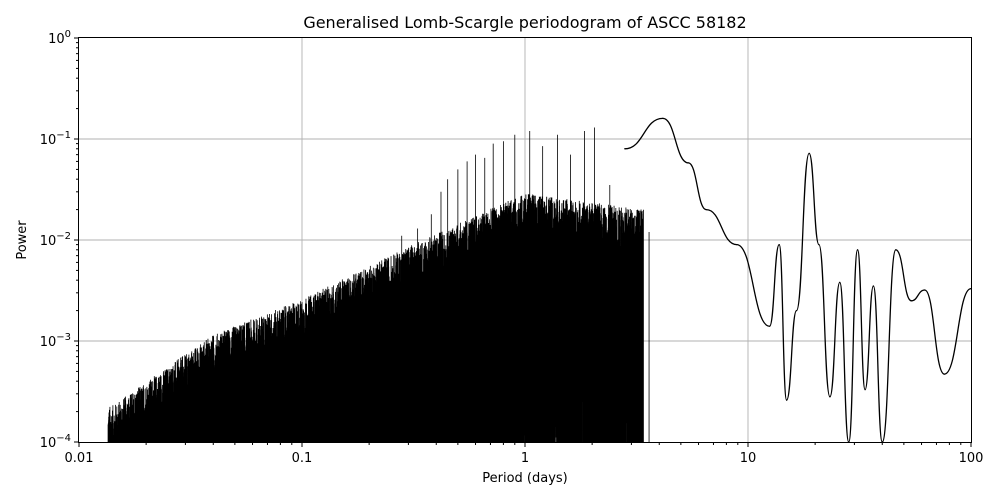 The width and height of the screenshot is (1000, 500). I want to click on y-tick-label: 10⁻³, so click(55, 341).